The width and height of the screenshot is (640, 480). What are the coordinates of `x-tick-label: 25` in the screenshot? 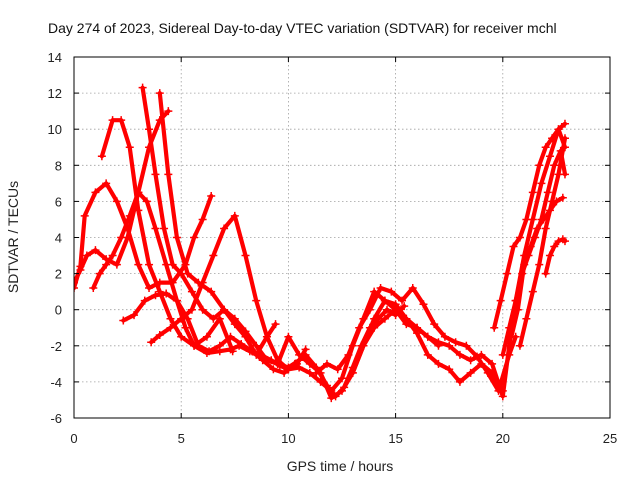 It's located at (610, 438).